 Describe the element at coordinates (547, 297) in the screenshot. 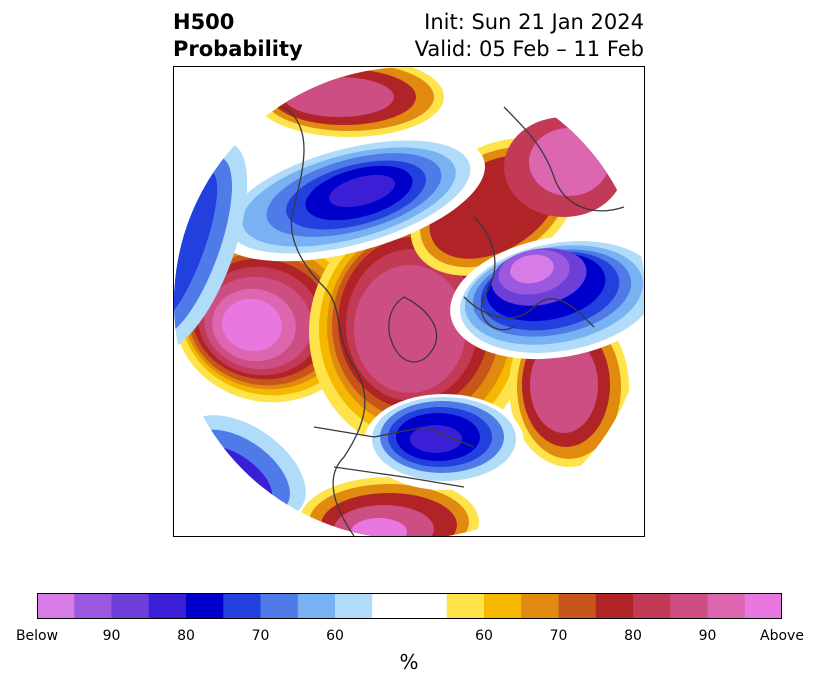

I see `east-trough` at that location.